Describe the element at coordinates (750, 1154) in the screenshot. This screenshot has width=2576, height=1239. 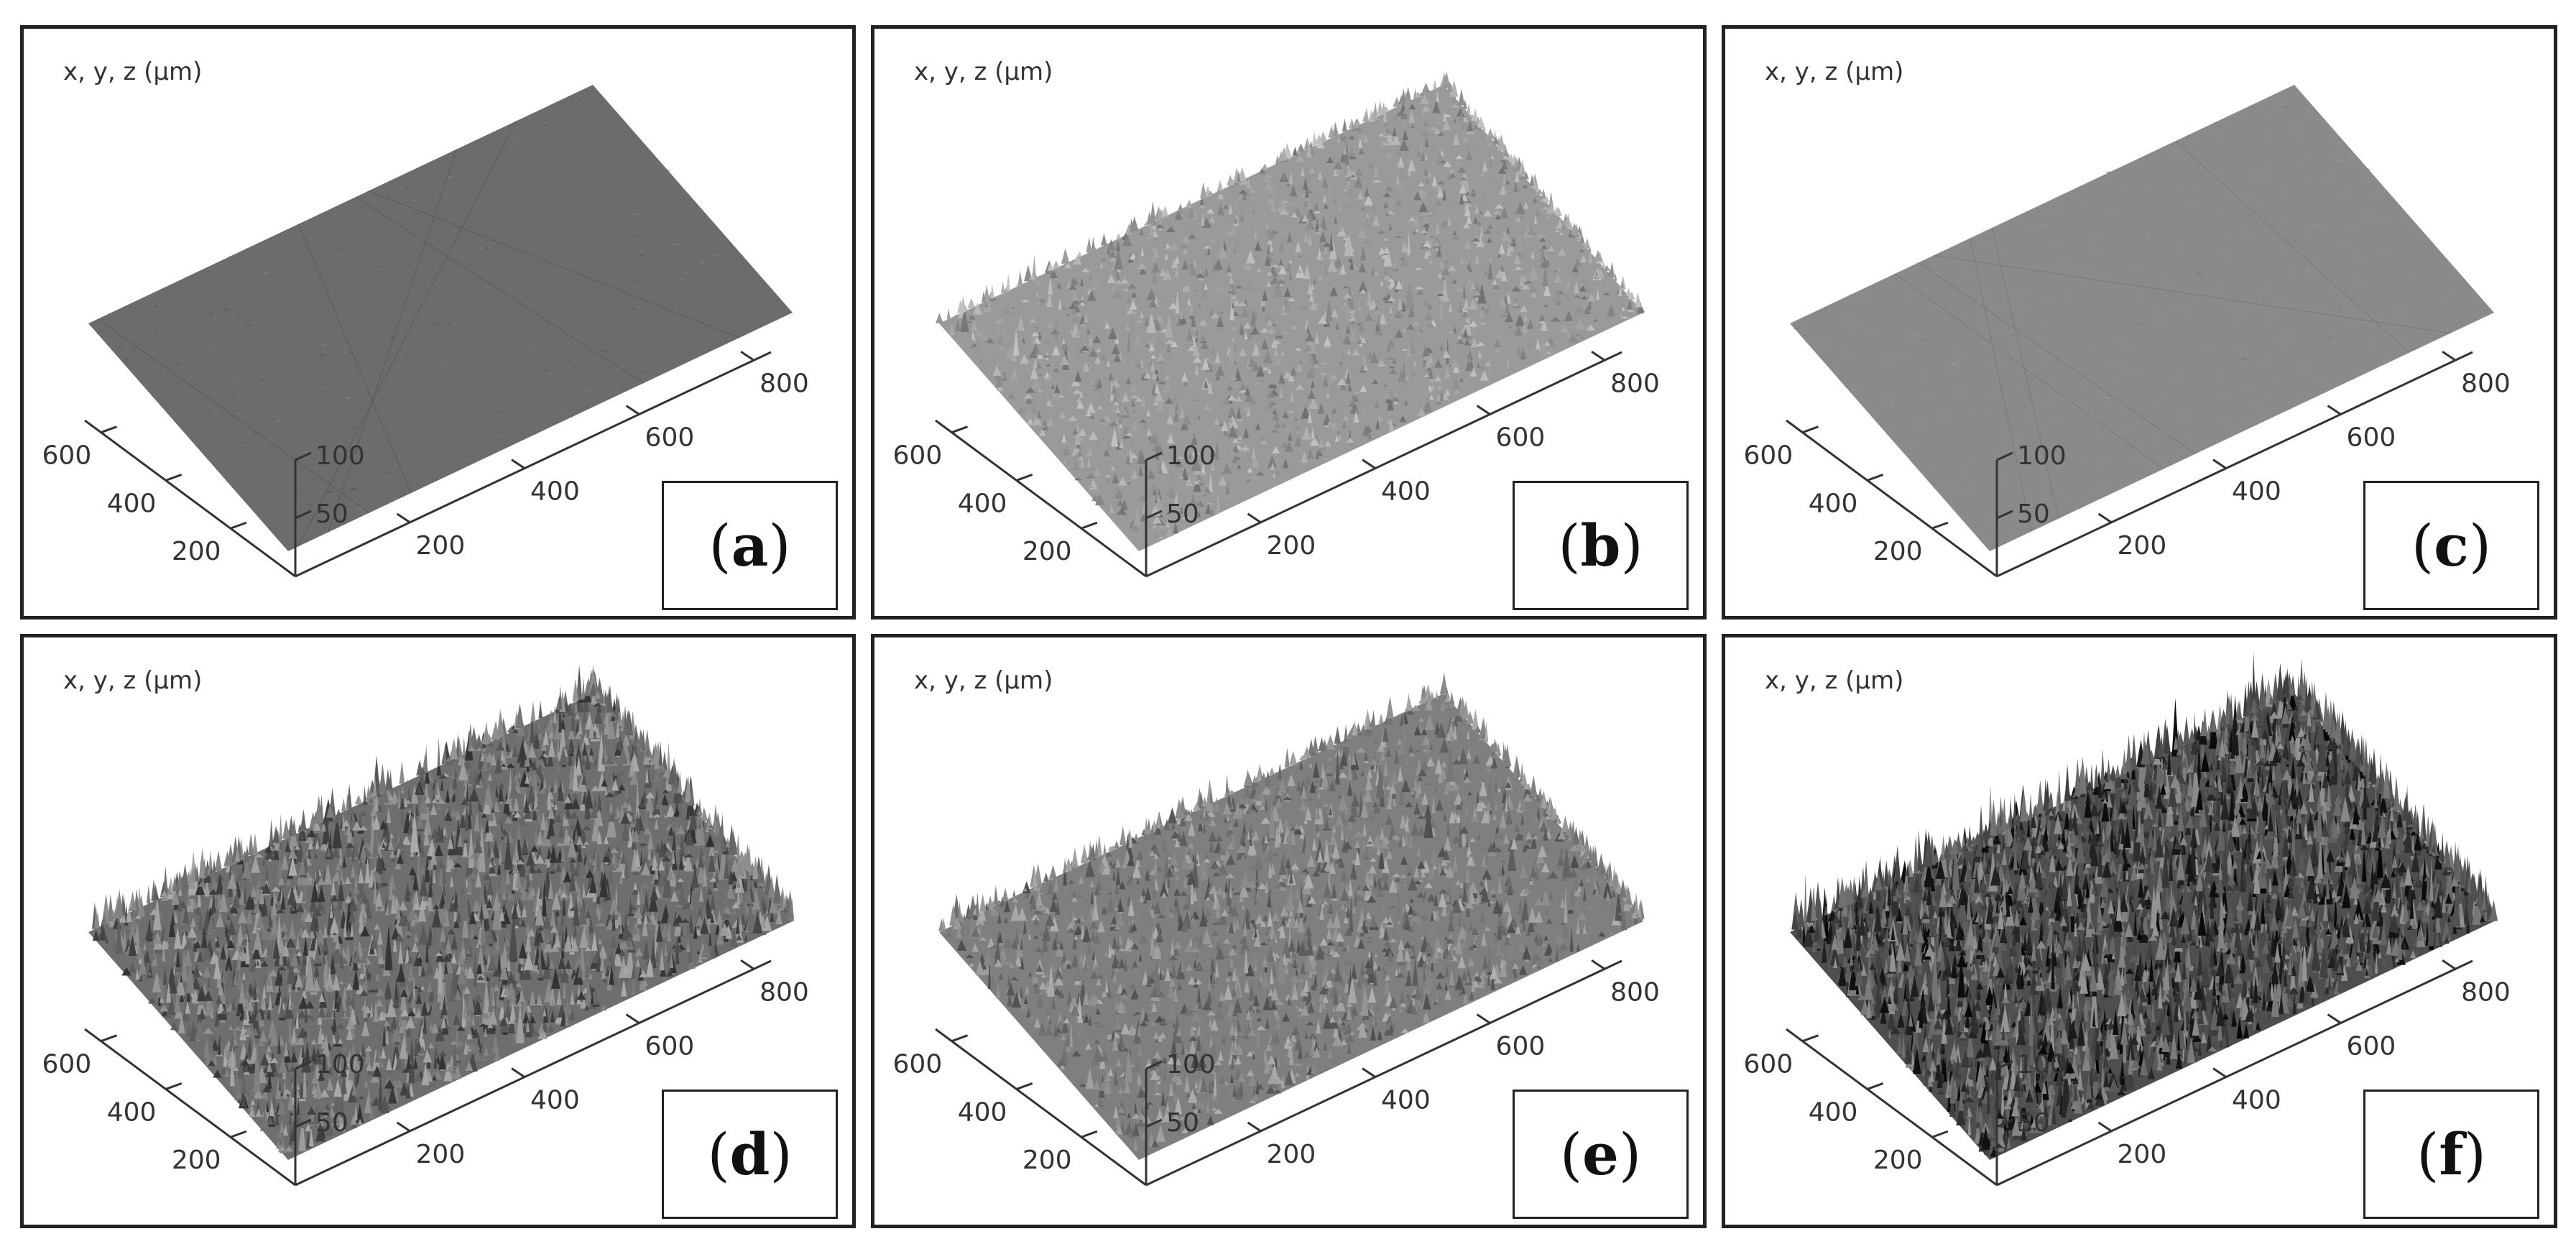
I see `panel-label: (d)` at that location.